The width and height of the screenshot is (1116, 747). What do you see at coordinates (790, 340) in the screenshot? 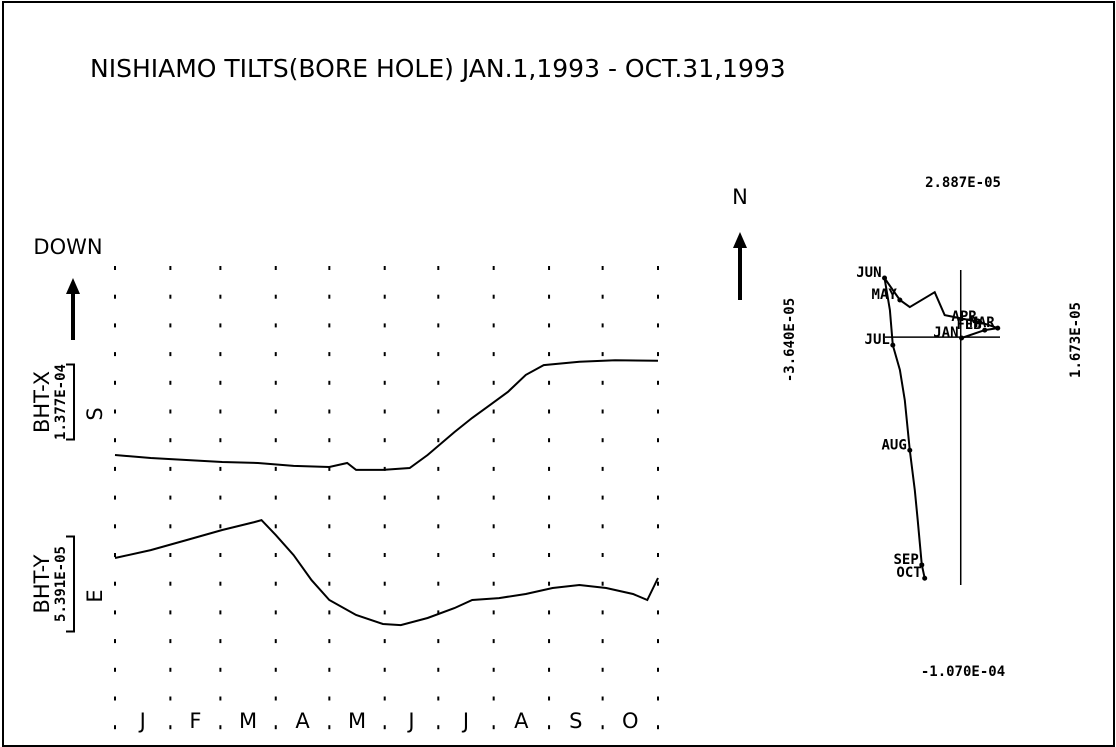
I see `limit-label: -3.640E-05` at bounding box center [790, 340].